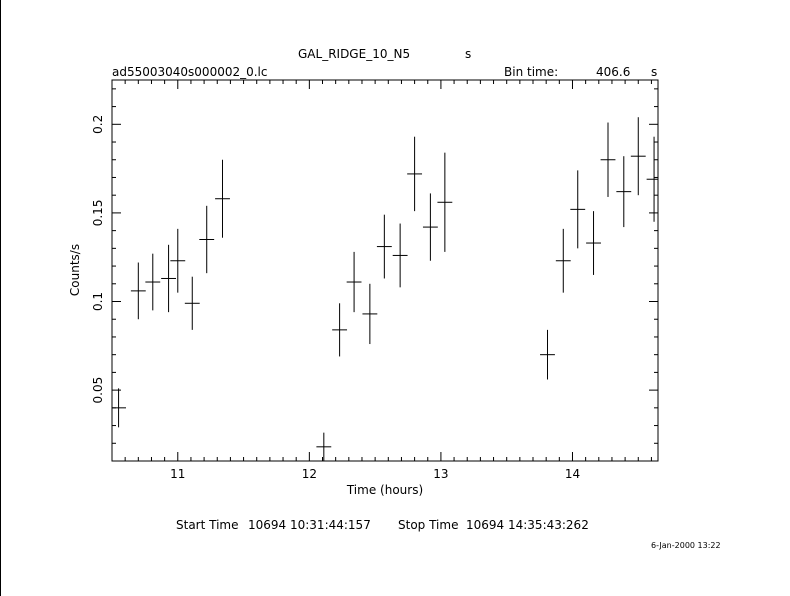 The width and height of the screenshot is (790, 596). Describe the element at coordinates (207, 525) in the screenshot. I see `start-time-label: Start Time` at that location.